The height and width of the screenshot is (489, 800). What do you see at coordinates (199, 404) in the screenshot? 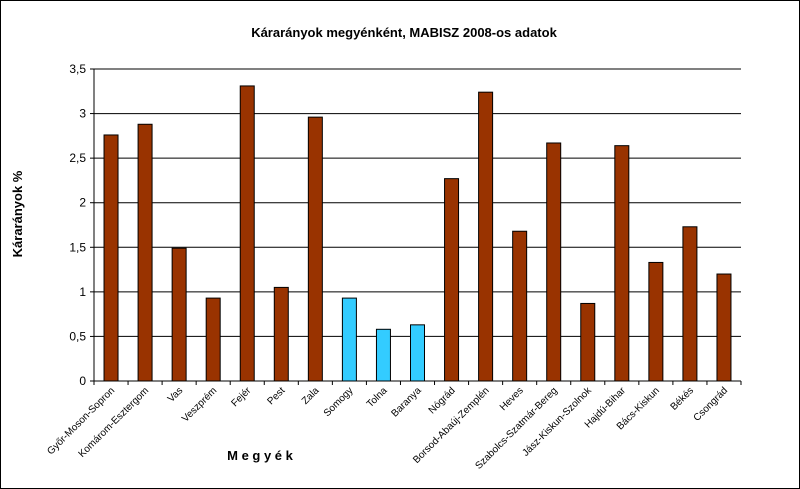
I see `x-tick-label: Veszprém` at bounding box center [199, 404].